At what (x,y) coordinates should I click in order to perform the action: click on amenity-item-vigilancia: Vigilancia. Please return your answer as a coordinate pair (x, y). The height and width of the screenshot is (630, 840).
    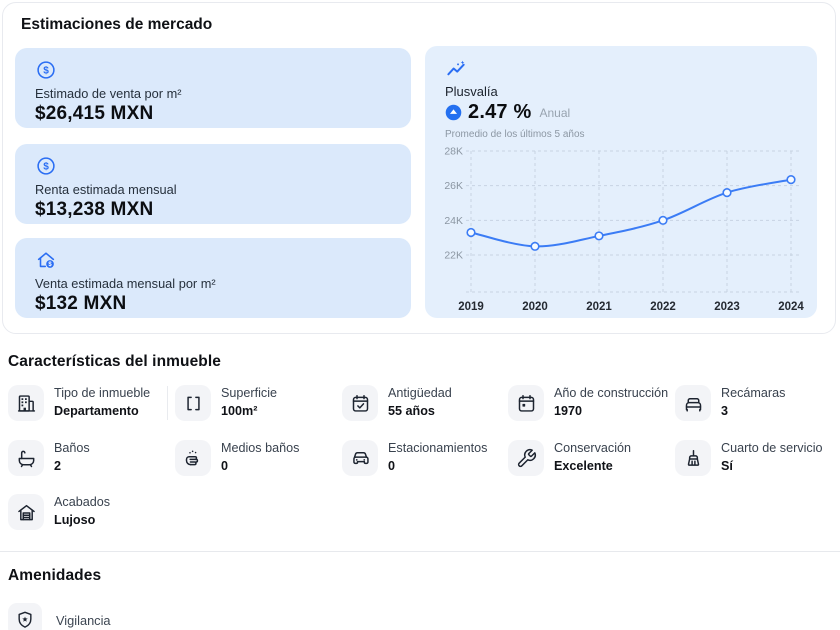
    Looking at the image, I should click on (59, 616).